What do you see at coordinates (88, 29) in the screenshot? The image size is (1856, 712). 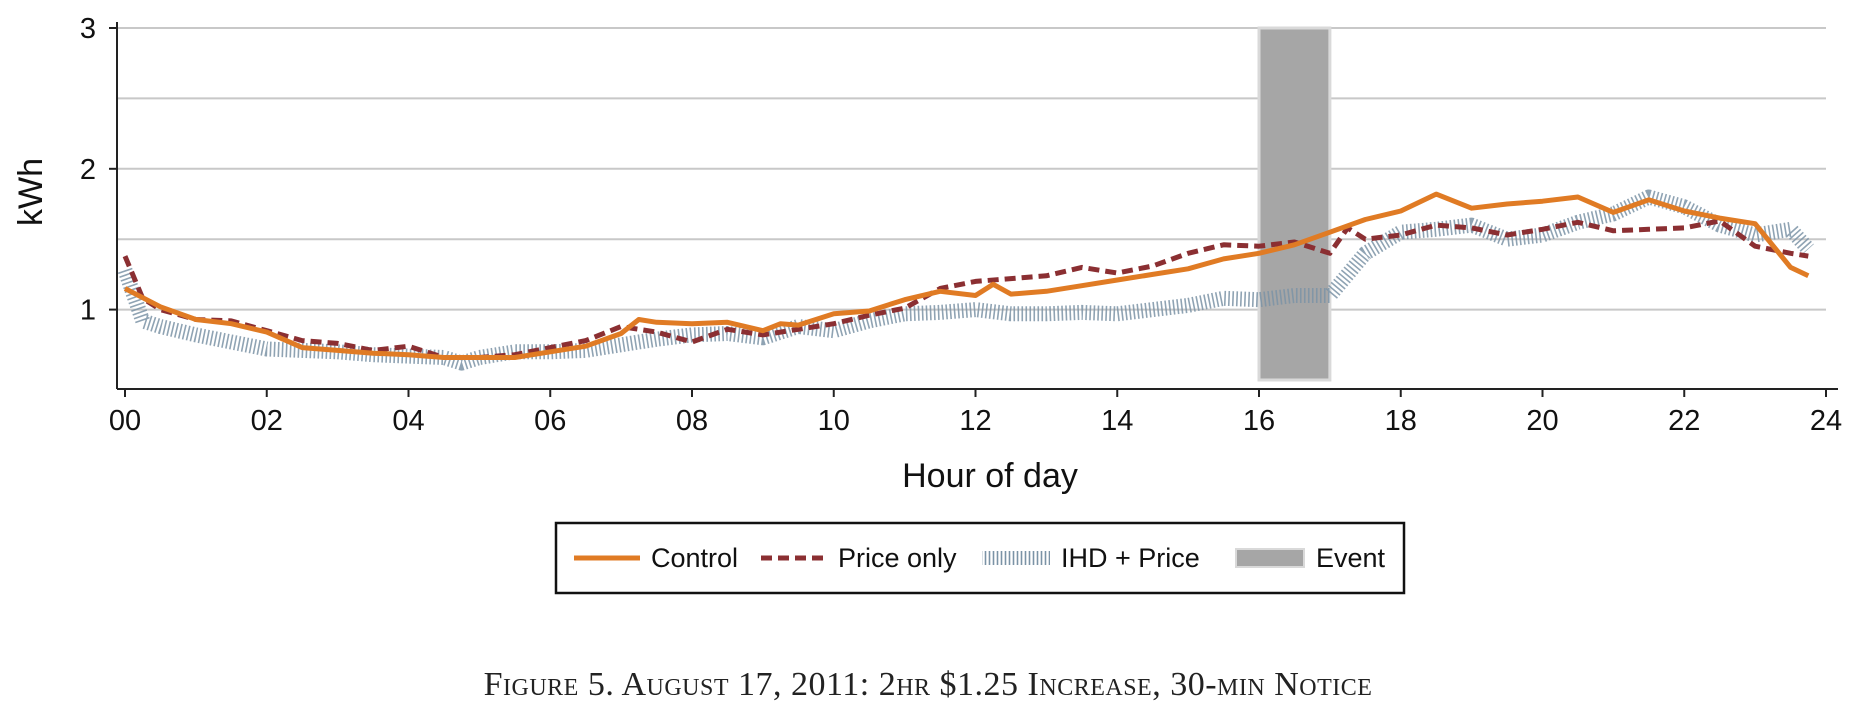 I see `y-tick-label: 3` at bounding box center [88, 29].